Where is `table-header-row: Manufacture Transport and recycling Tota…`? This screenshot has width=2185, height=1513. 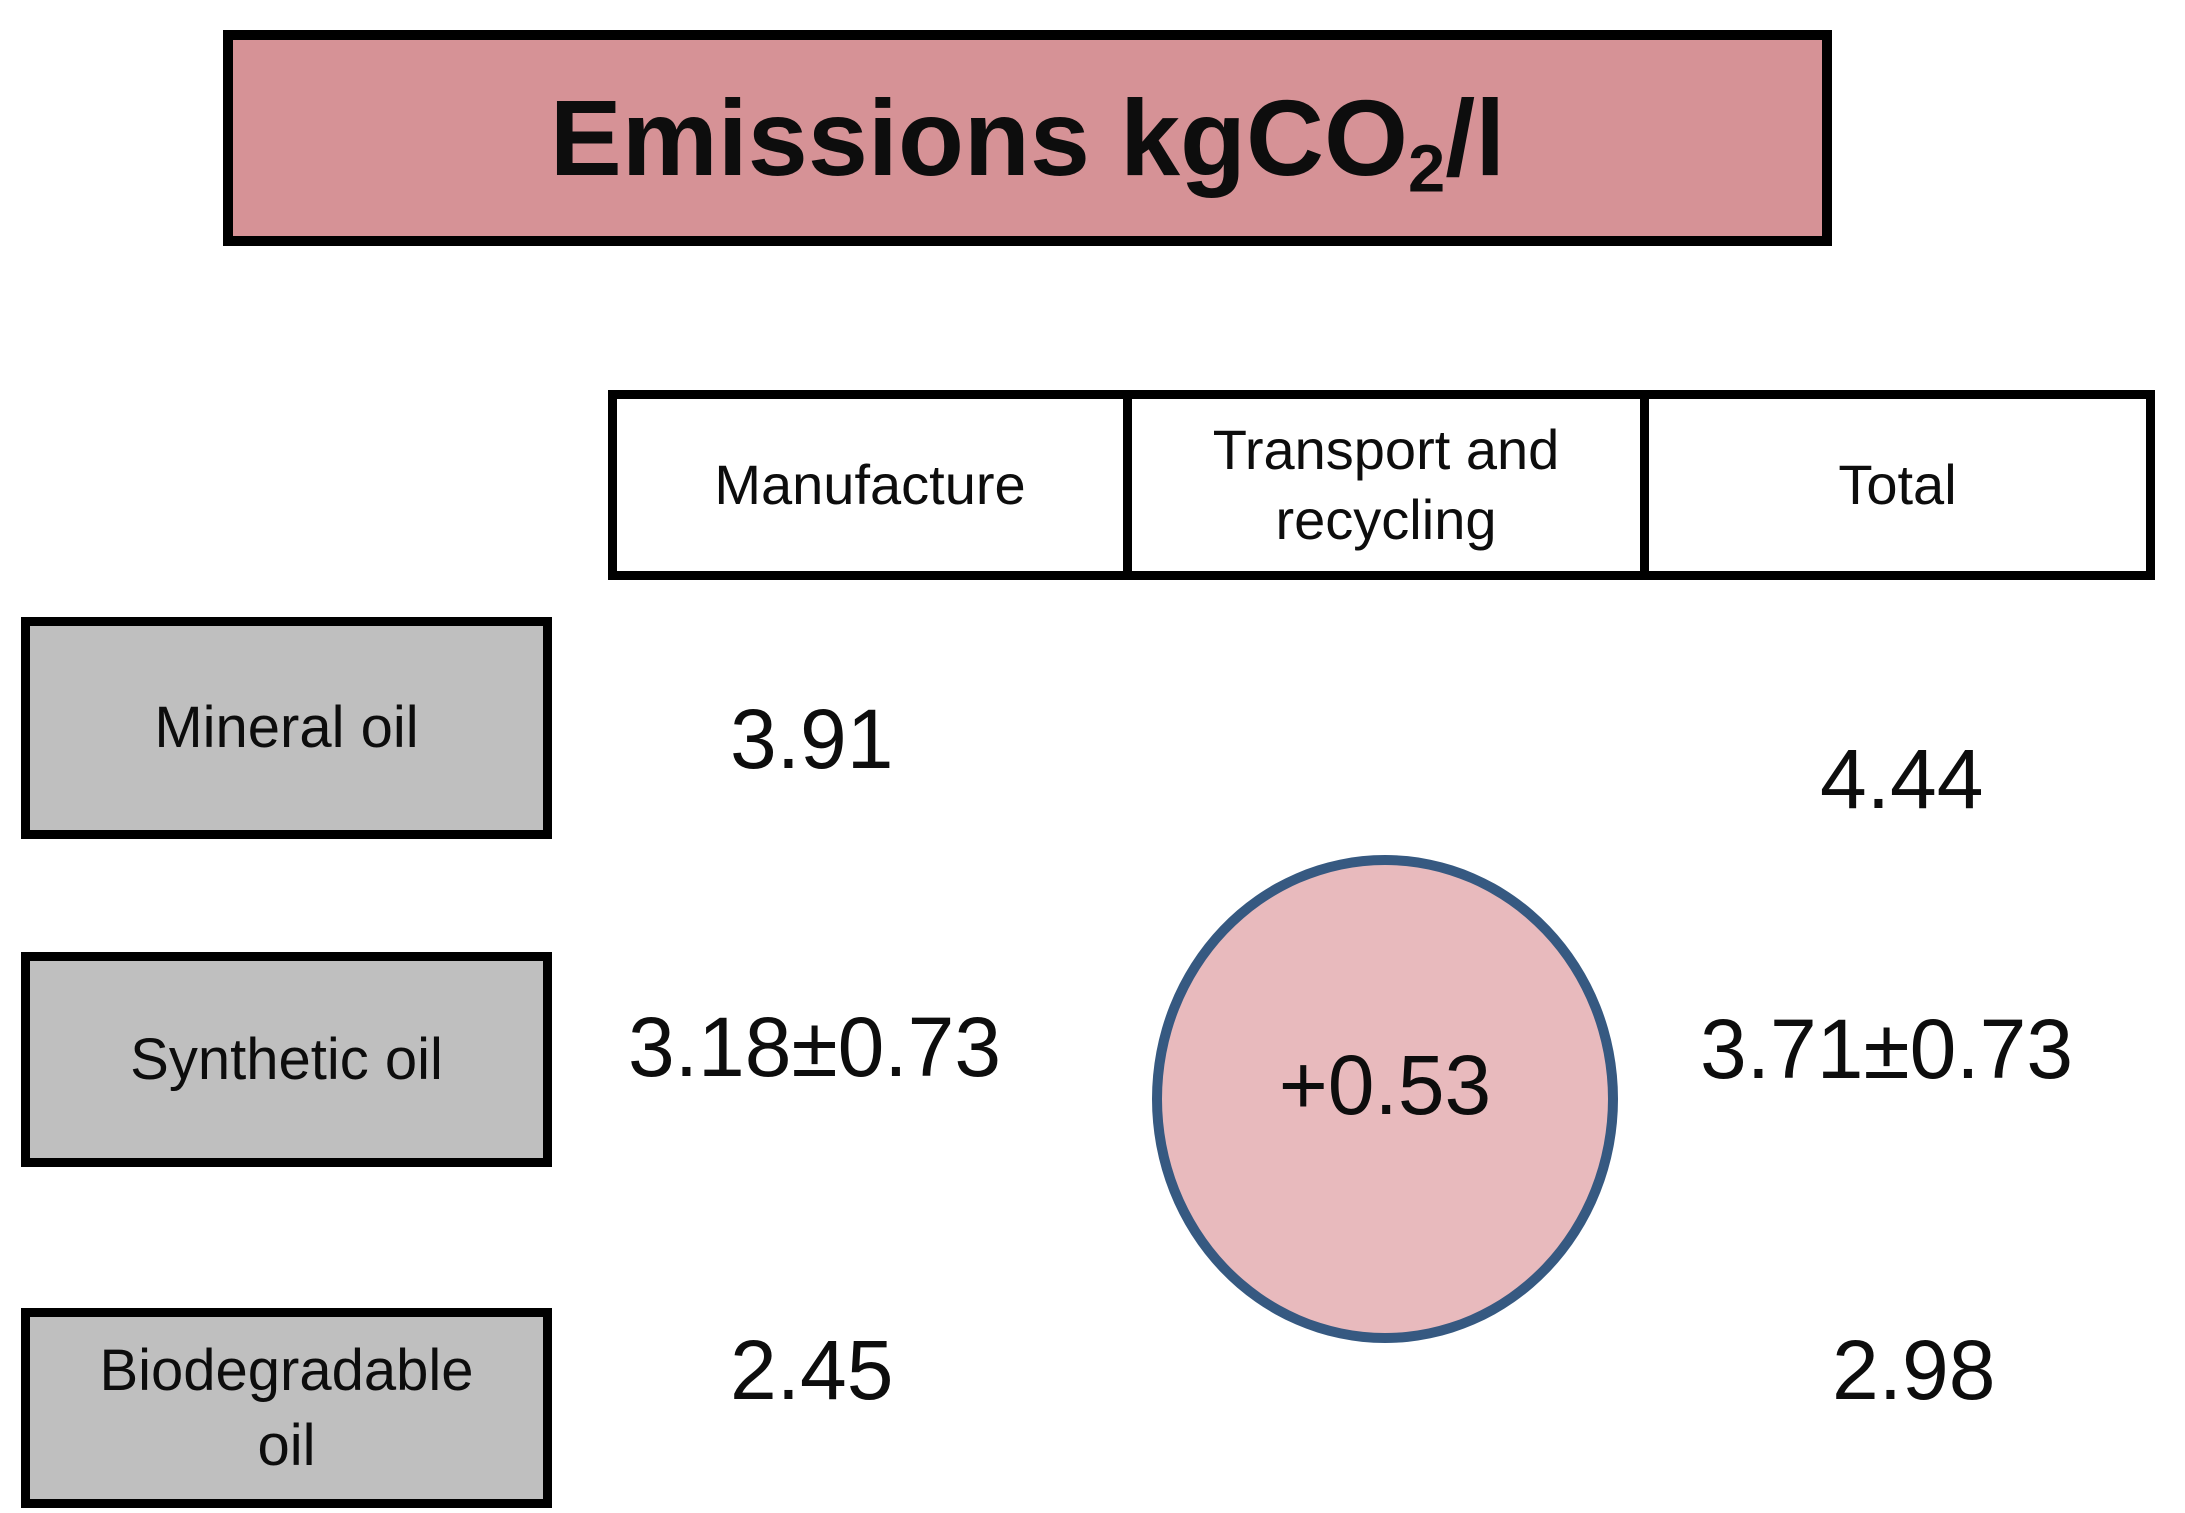
table-header-row: Manufacture Transport and recycling Tota… is located at coordinates (1381, 485).